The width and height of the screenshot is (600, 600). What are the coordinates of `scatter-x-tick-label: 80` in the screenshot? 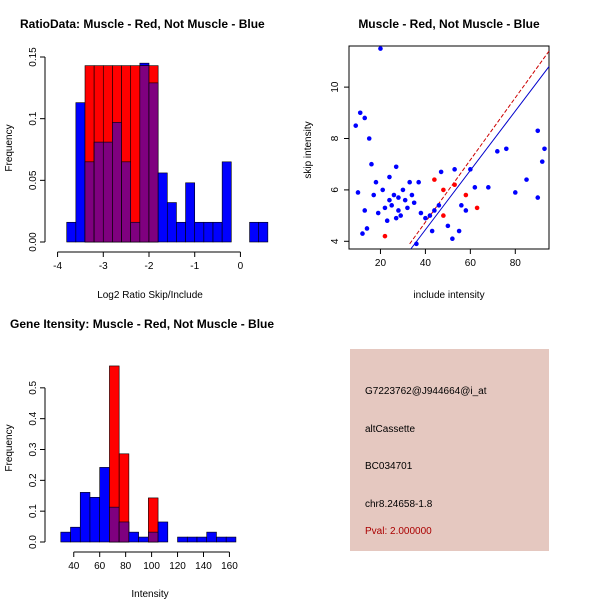 It's located at (516, 263).